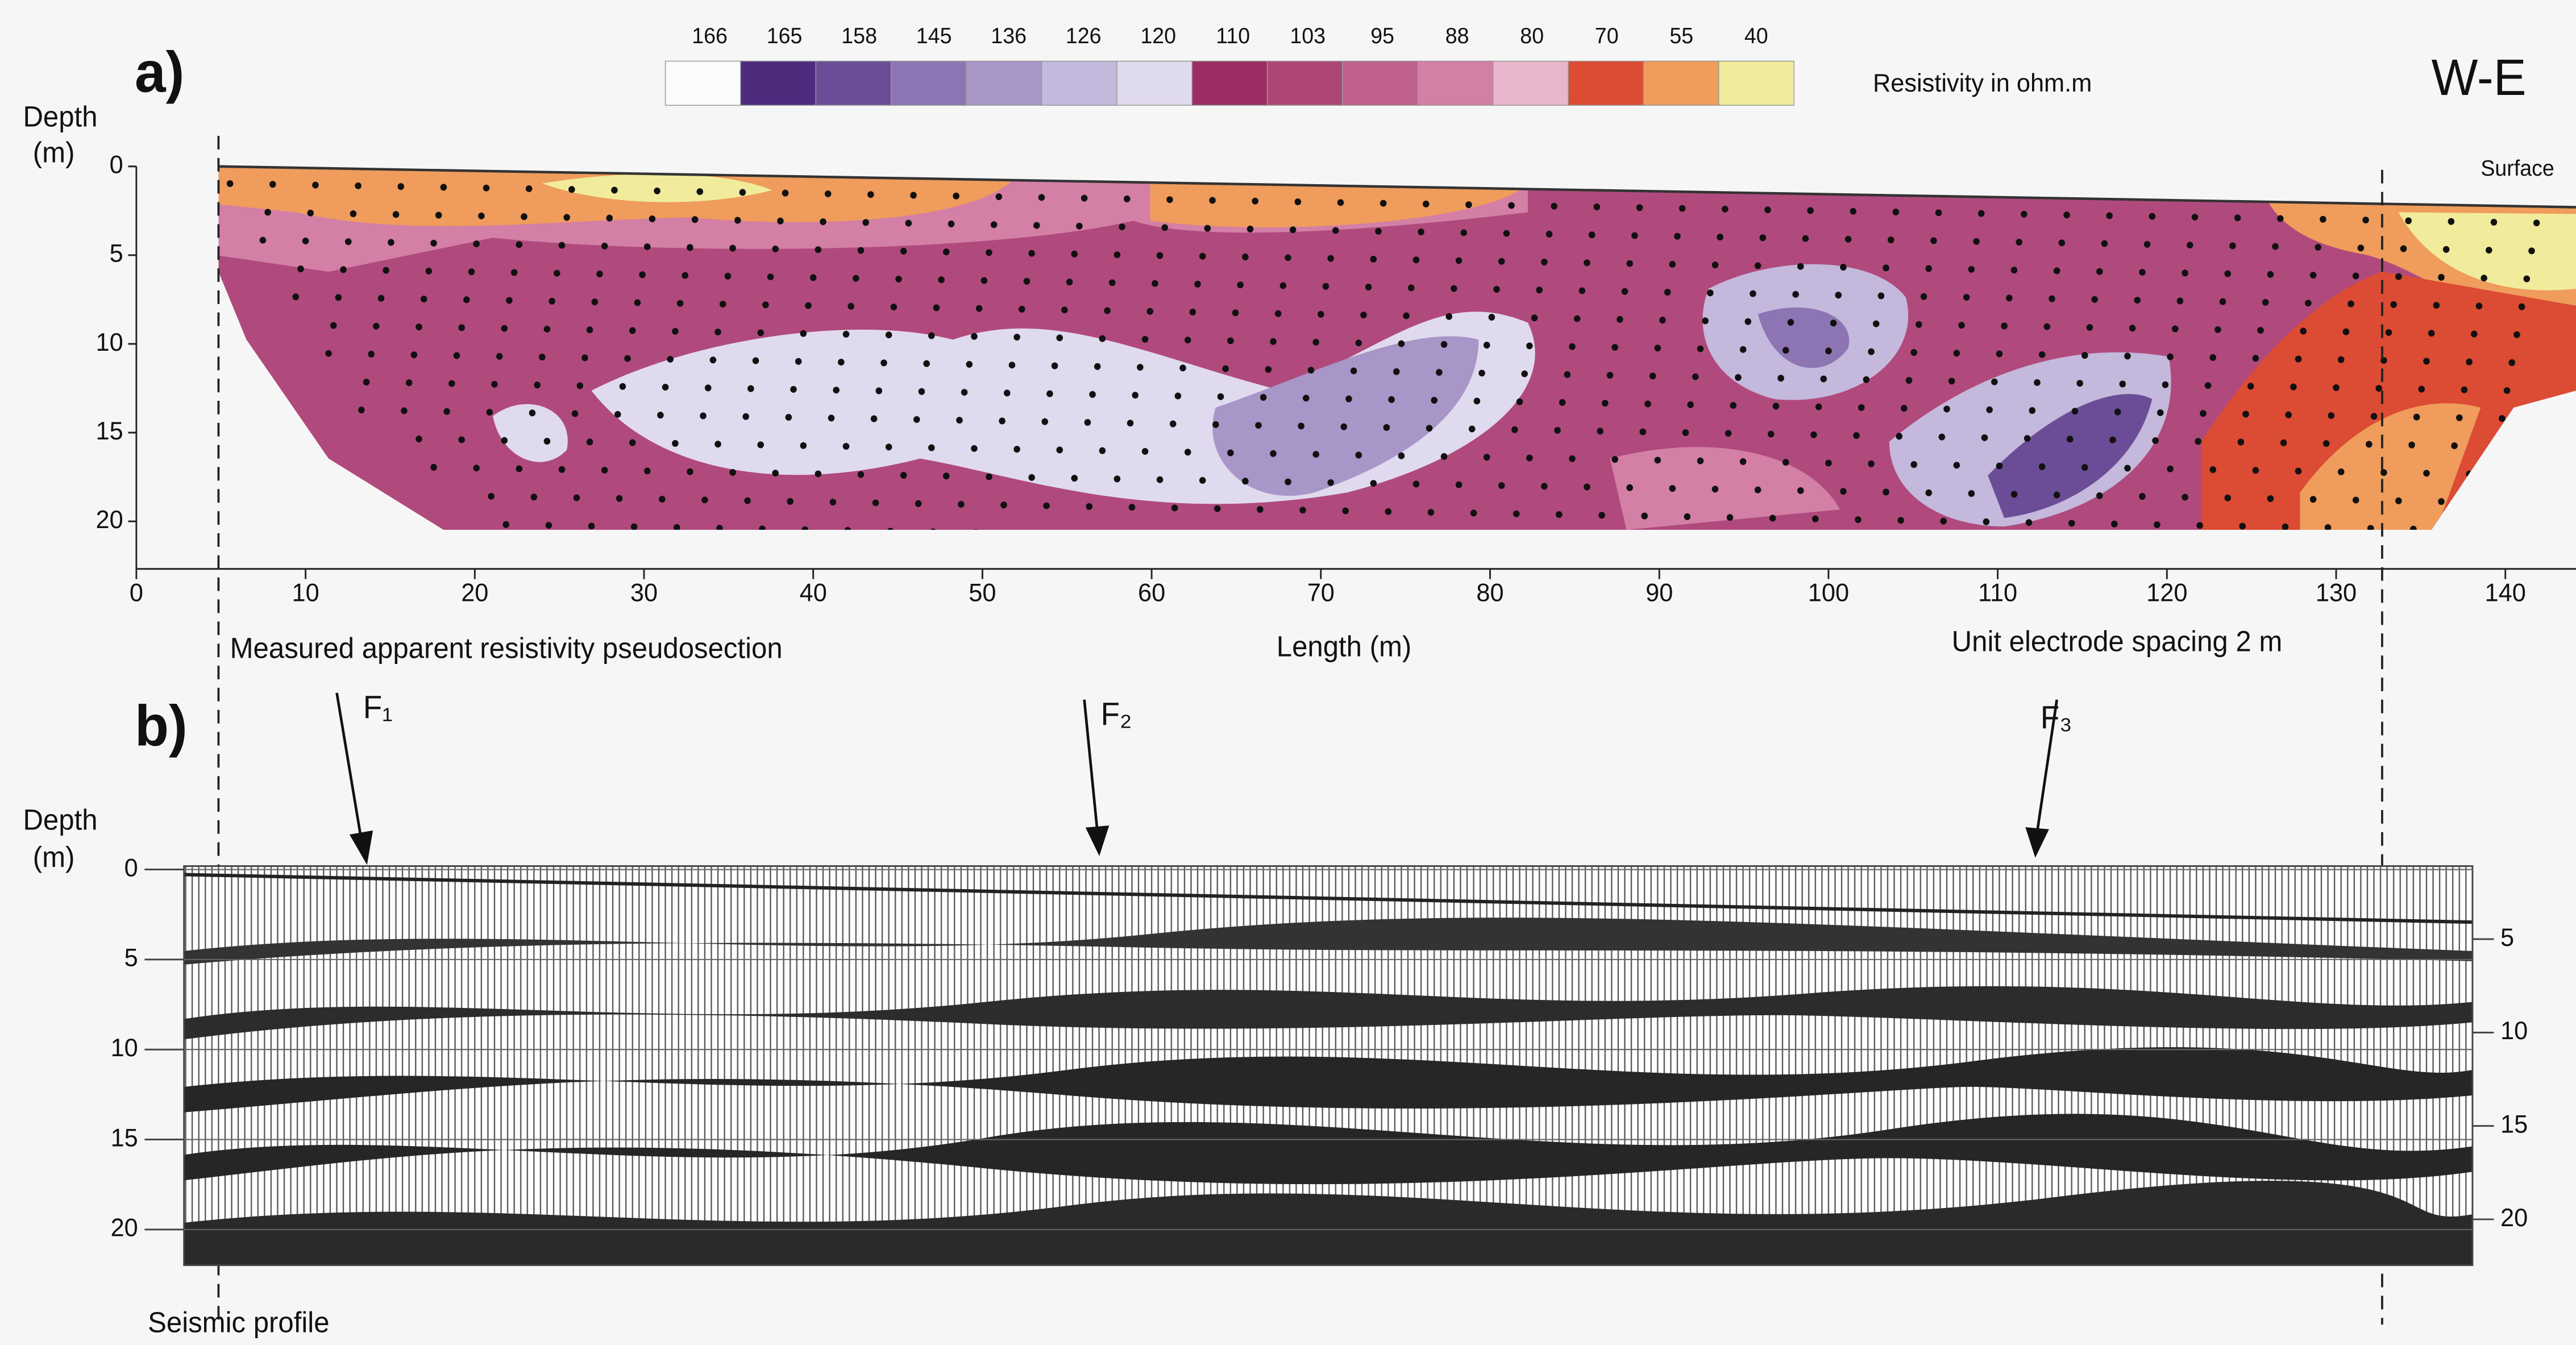 Image resolution: width=2576 pixels, height=1345 pixels. What do you see at coordinates (2514, 1031) in the screenshot?
I see `y-tick-label-right: 10` at bounding box center [2514, 1031].